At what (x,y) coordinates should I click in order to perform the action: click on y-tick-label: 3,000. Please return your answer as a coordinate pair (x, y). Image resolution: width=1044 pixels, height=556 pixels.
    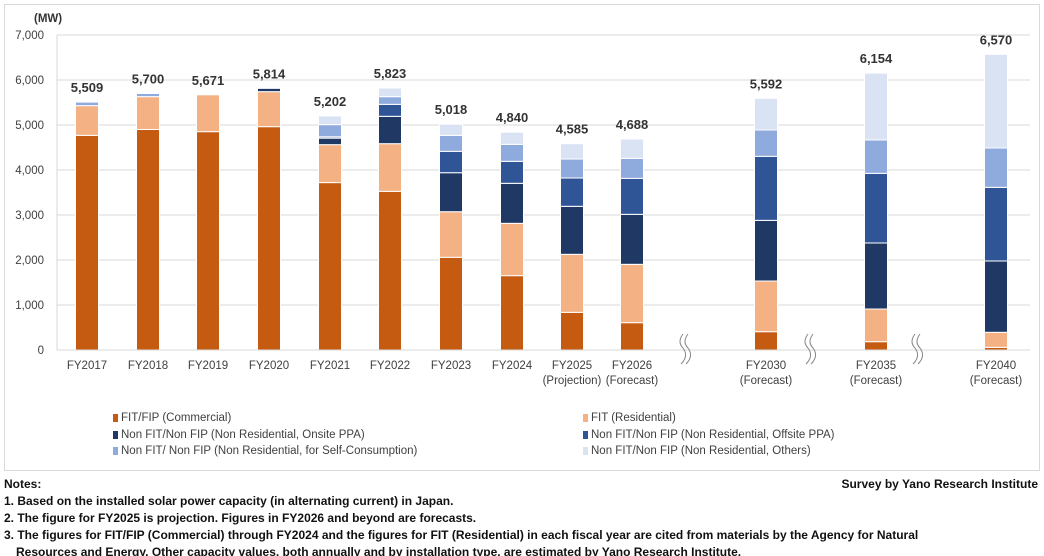
    Looking at the image, I should click on (29, 216).